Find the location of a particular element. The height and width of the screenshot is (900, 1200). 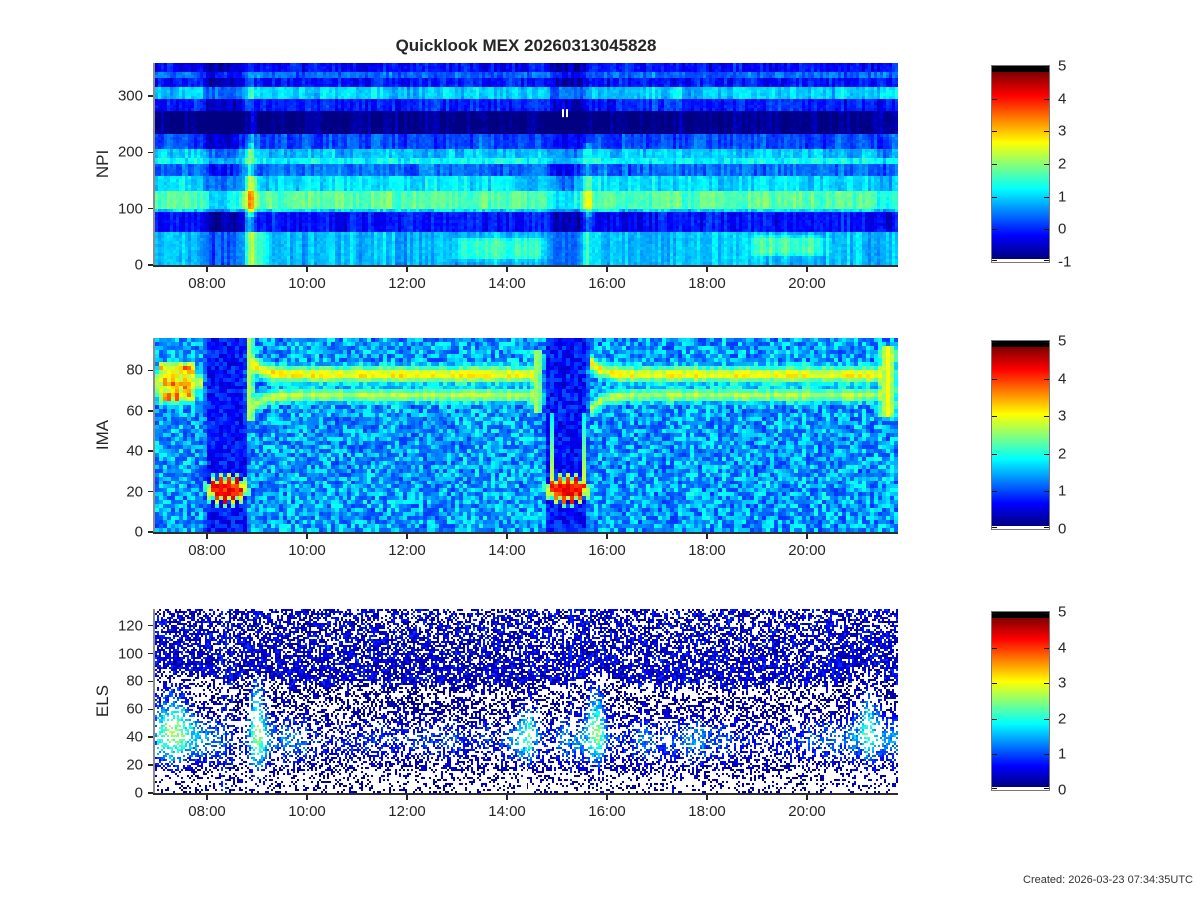

created-timestamp: Created: 2026-03-23 07:34:35UTC is located at coordinates (1108, 880).